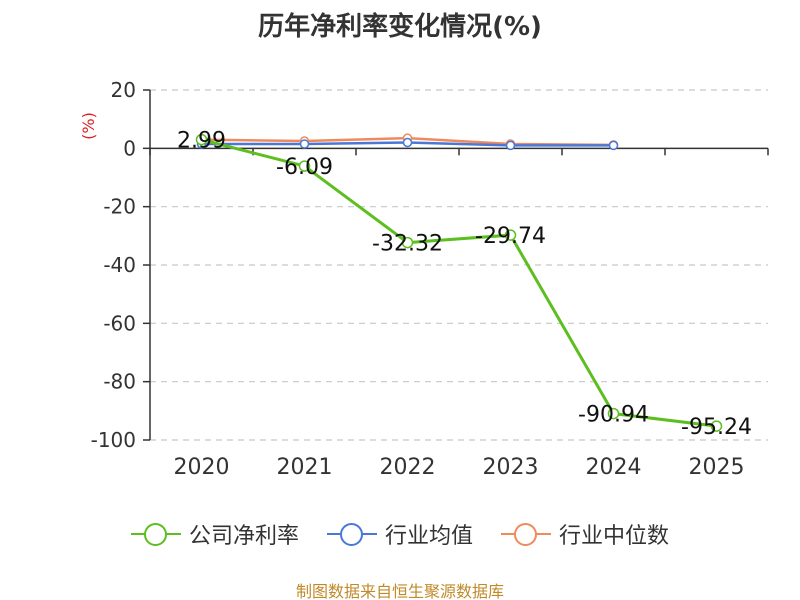 Image resolution: width=800 pixels, height=600 pixels. What do you see at coordinates (614, 467) in the screenshot?
I see `x-tick-label: 2024` at bounding box center [614, 467].